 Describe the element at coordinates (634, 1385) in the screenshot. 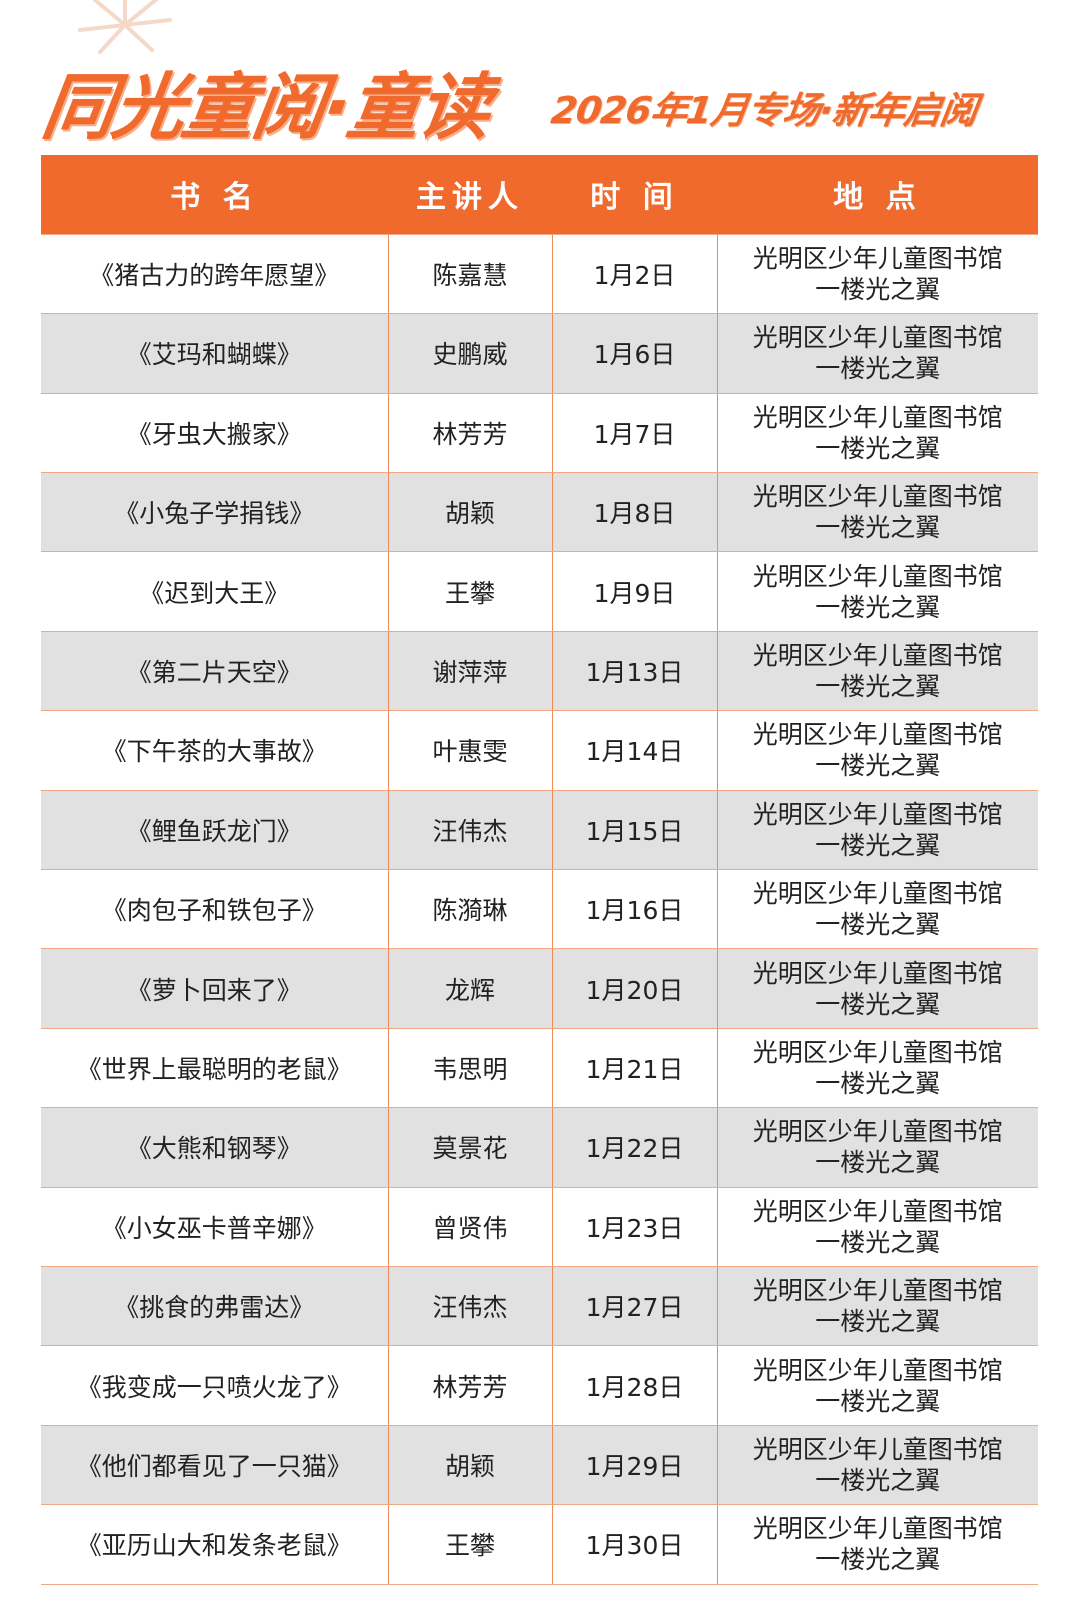

I see `date-cell: 1月28日` at that location.